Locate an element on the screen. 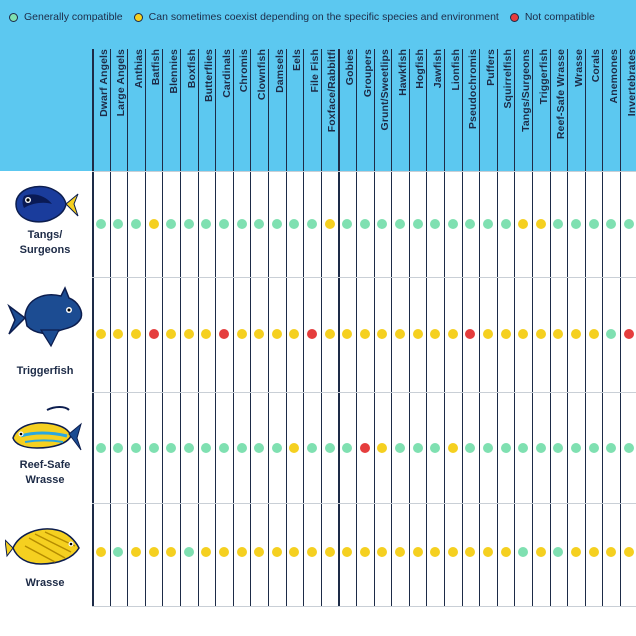 The height and width of the screenshot is (636, 636). column-header: Large Angels is located at coordinates (119, 108).